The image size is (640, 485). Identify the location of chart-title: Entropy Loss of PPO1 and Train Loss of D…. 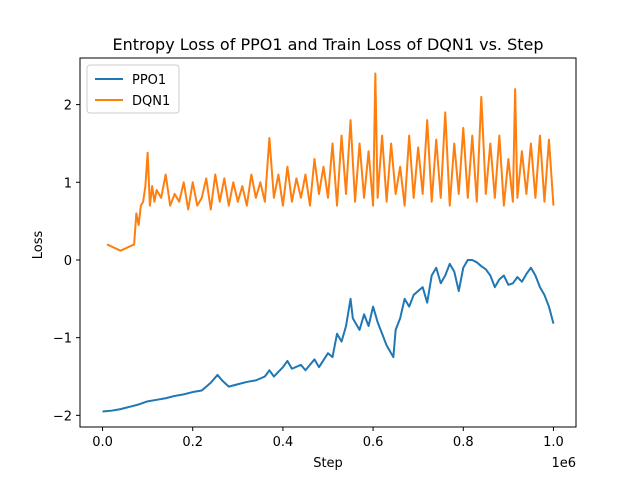
(328, 44).